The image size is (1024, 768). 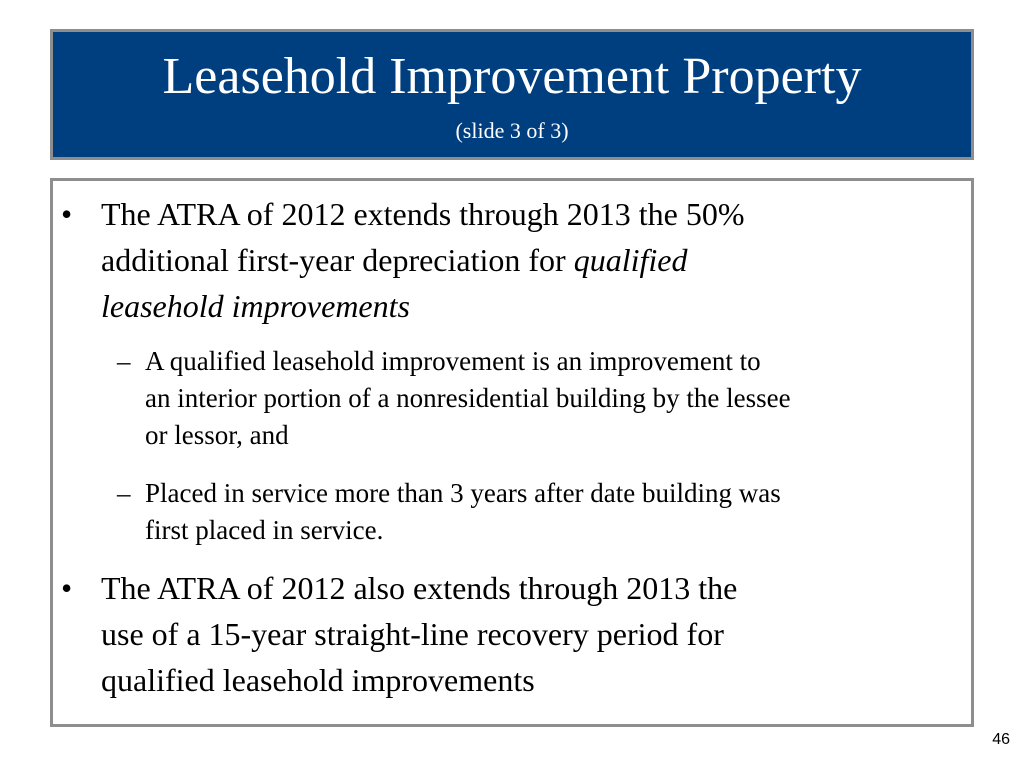 What do you see at coordinates (264, 530) in the screenshot?
I see `sub-bullet-line: first placed in service.` at bounding box center [264, 530].